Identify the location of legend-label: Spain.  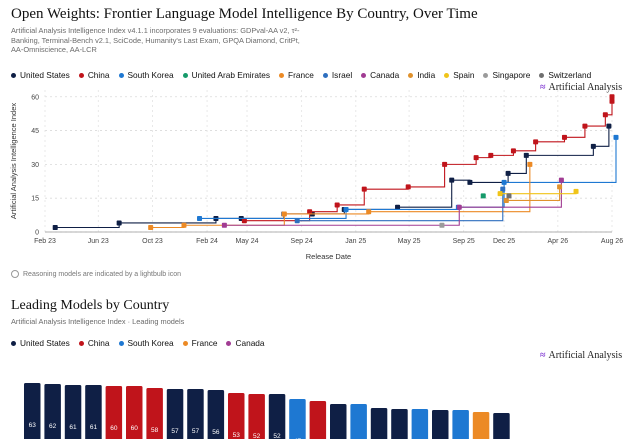
(464, 75).